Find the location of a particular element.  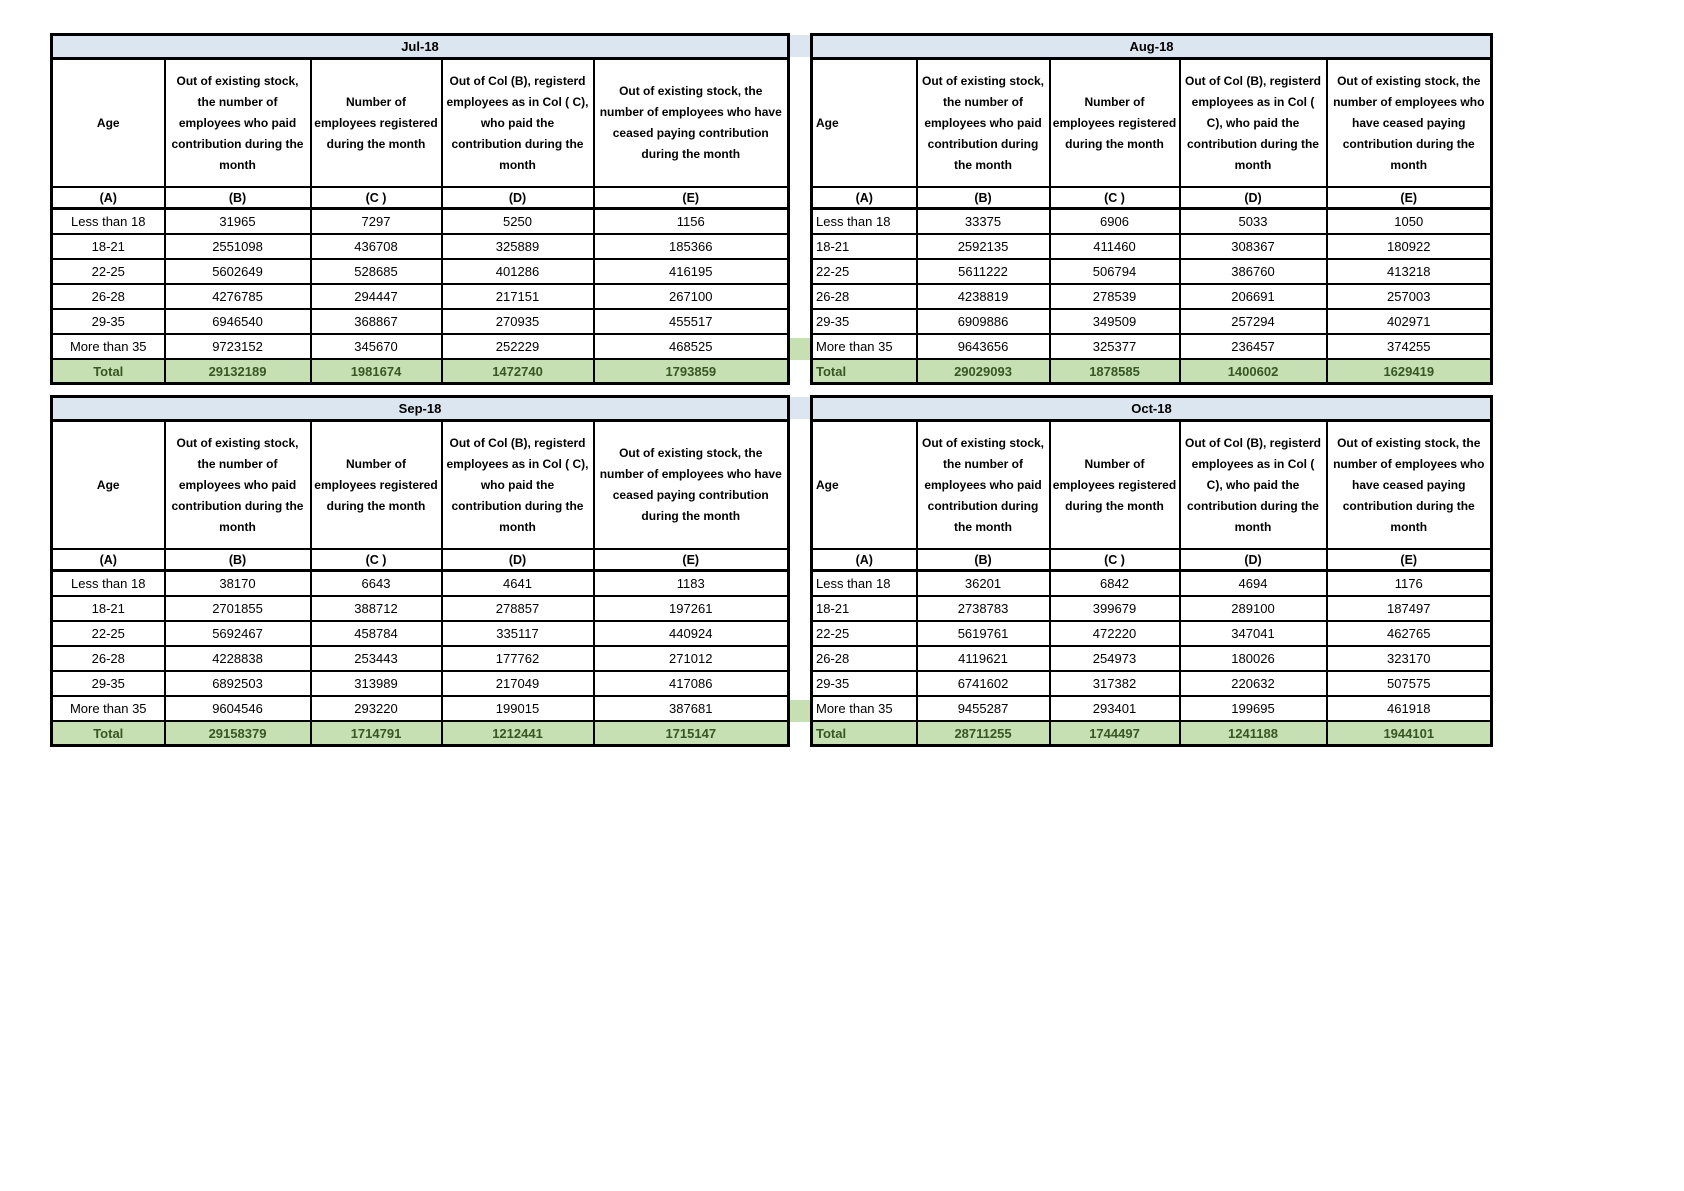

value-cell: 413218 is located at coordinates (1409, 271).